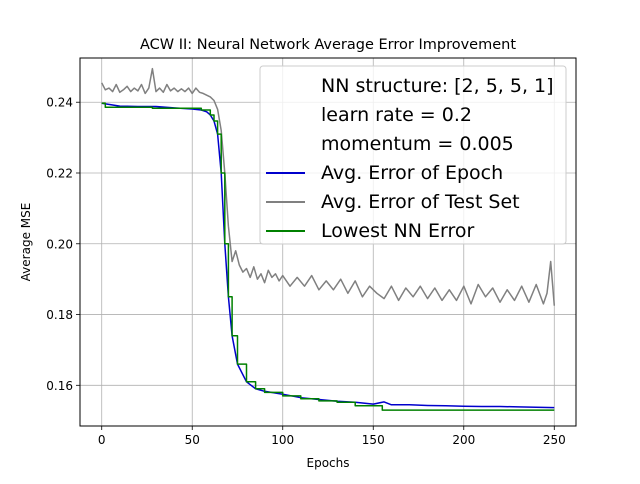 Image resolution: width=640 pixels, height=484 pixels. Describe the element at coordinates (59, 386) in the screenshot. I see `y-tick-label: 0.16` at that location.